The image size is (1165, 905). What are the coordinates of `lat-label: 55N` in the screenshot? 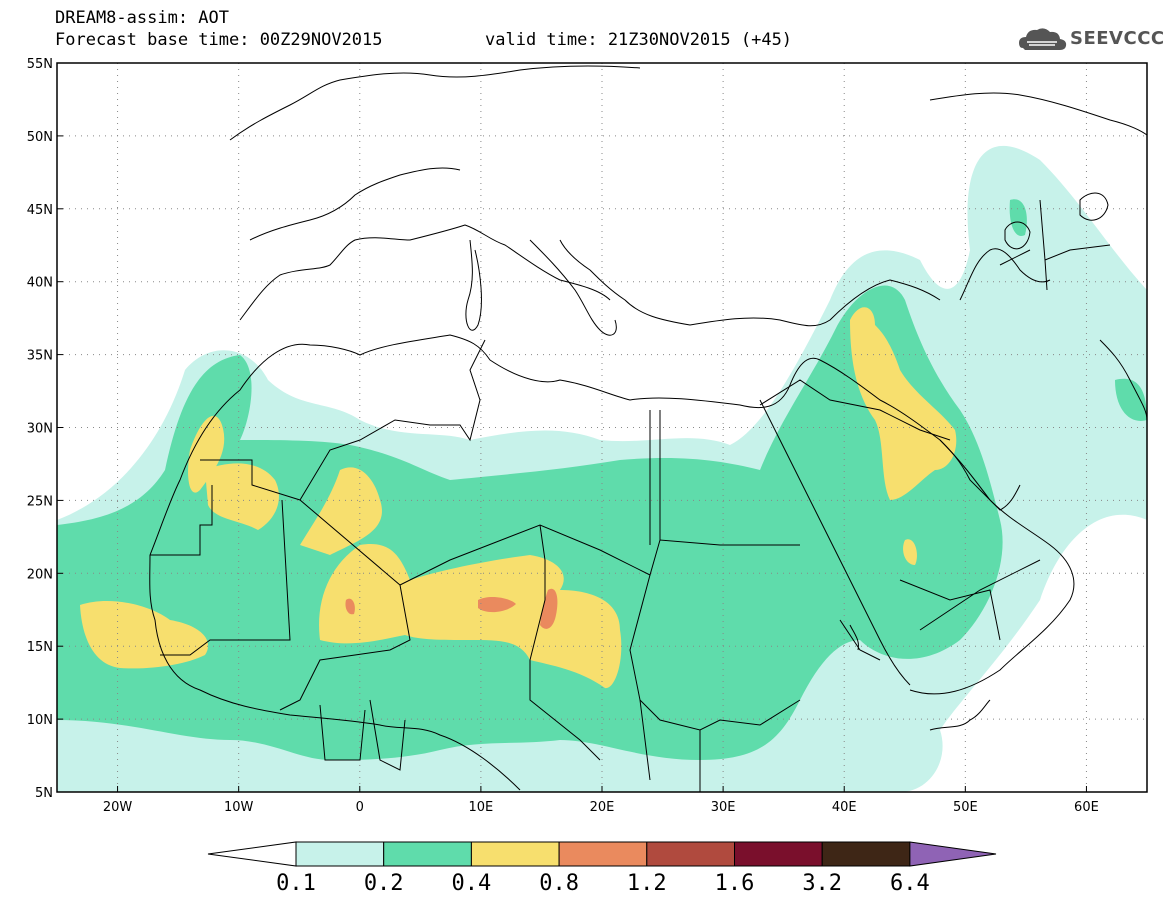 It's located at (40, 64).